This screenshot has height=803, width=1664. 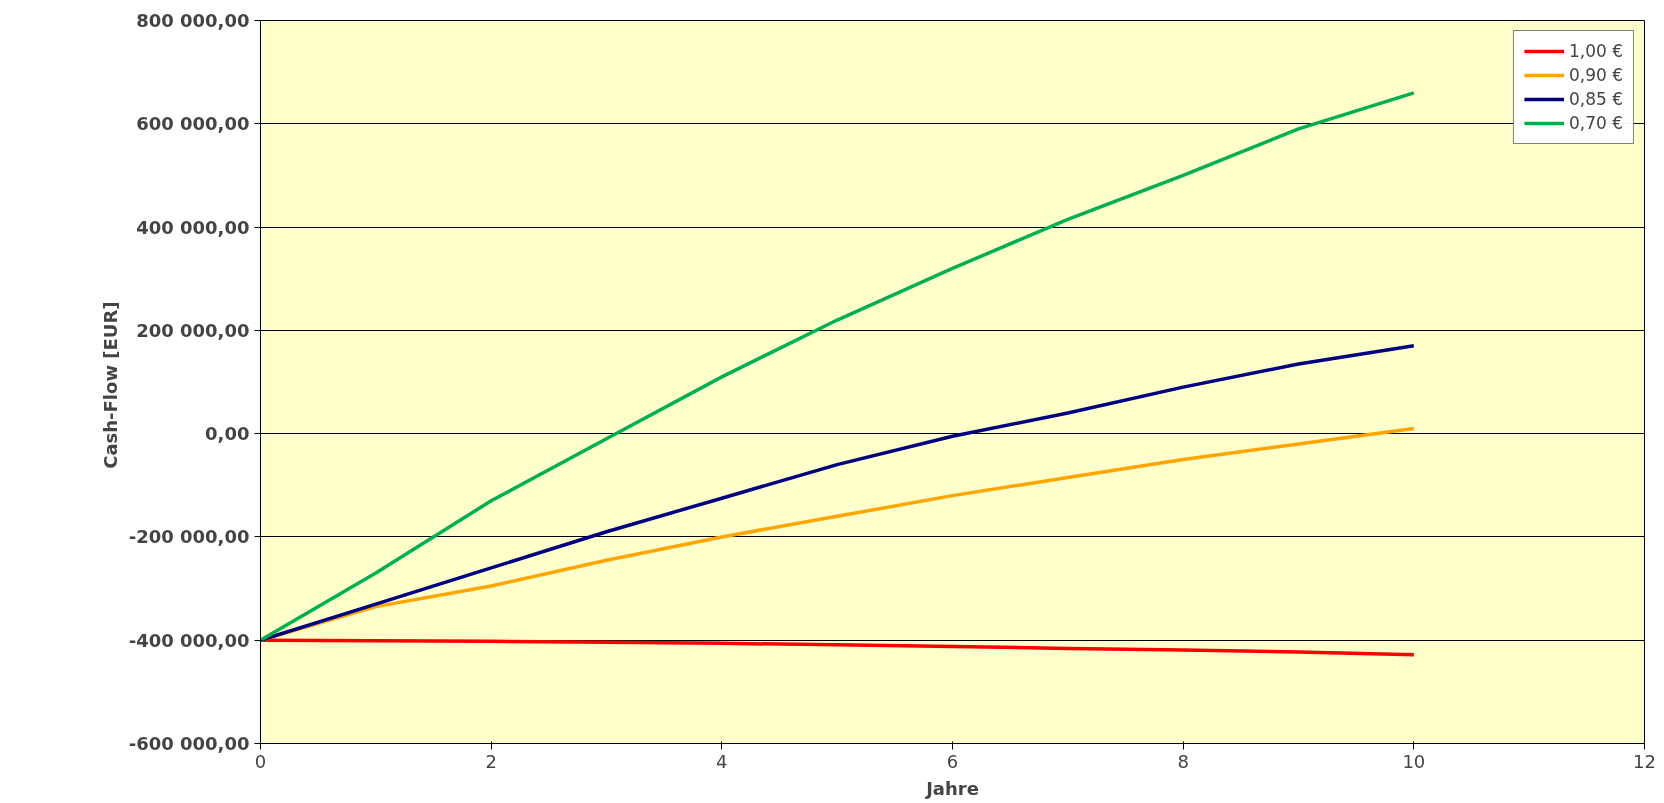 What do you see at coordinates (838, 647) in the screenshot?
I see `line-series` at bounding box center [838, 647].